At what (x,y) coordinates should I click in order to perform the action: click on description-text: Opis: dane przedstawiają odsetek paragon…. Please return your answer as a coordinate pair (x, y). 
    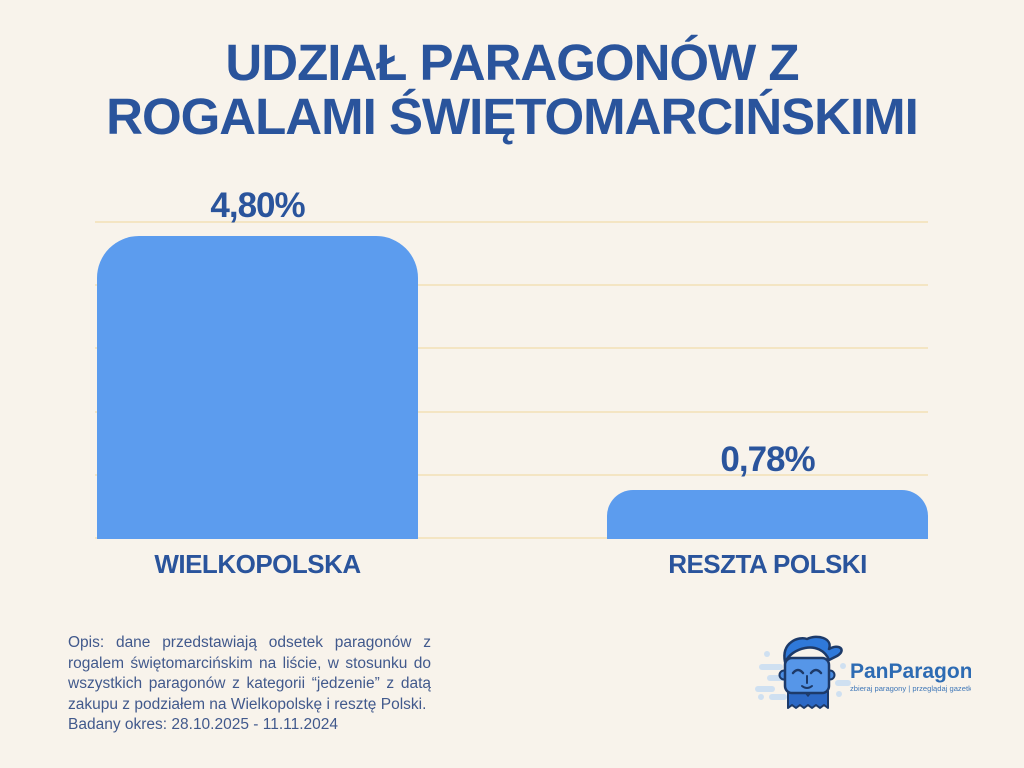
    Looking at the image, I should click on (249, 673).